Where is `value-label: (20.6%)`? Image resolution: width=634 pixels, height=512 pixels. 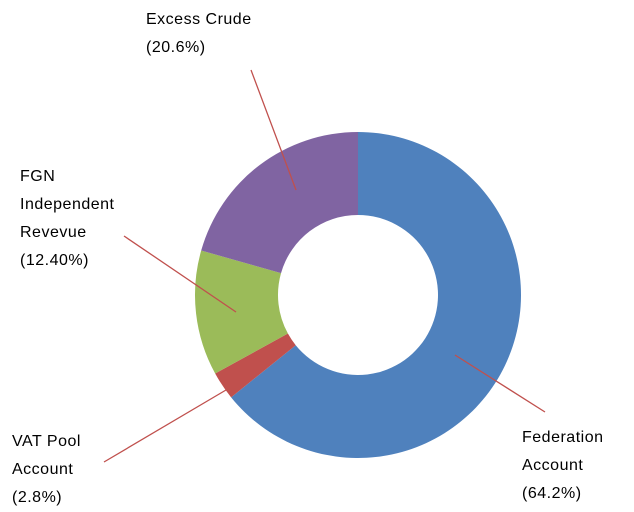 value-label: (20.6%) is located at coordinates (176, 47).